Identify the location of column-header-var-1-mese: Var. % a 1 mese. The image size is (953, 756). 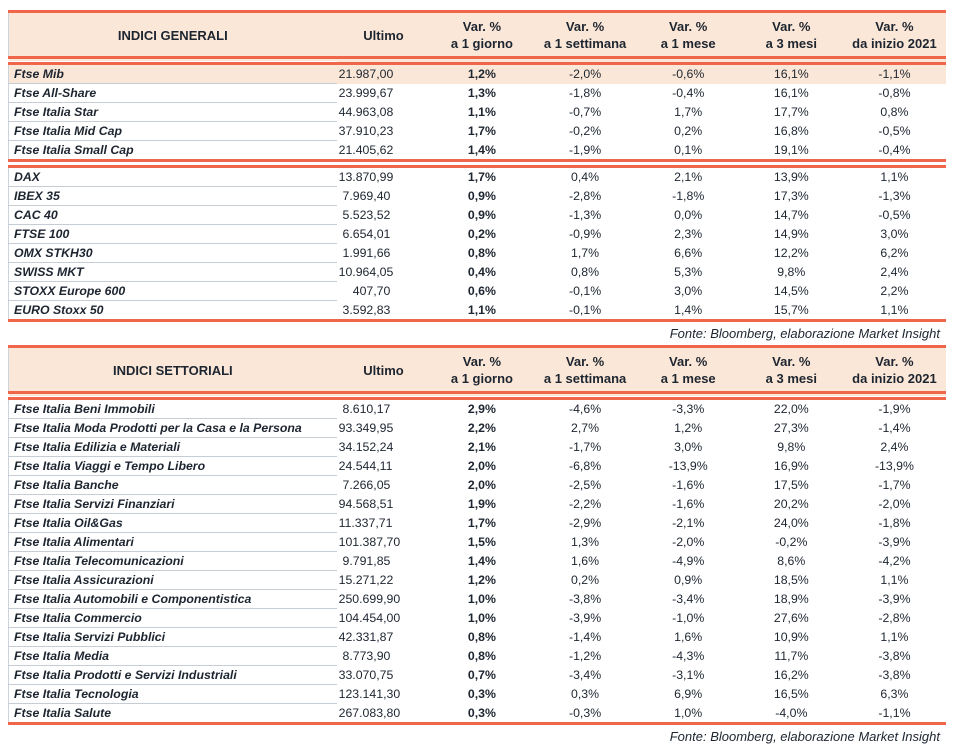
(688, 38).